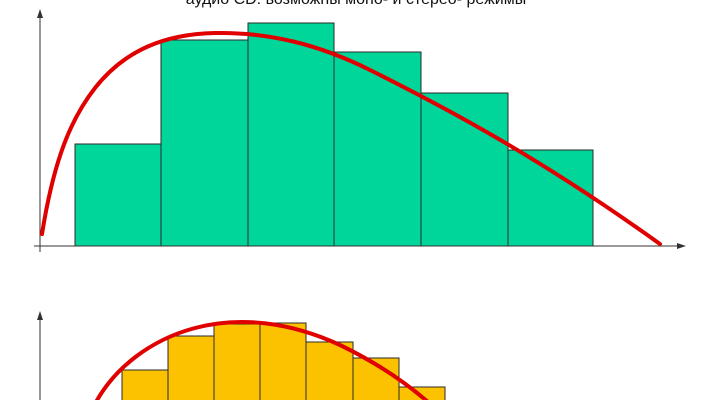 This screenshot has width=712, height=400. Describe the element at coordinates (40, 13) in the screenshot. I see `upper-y-axis-arrow` at that location.